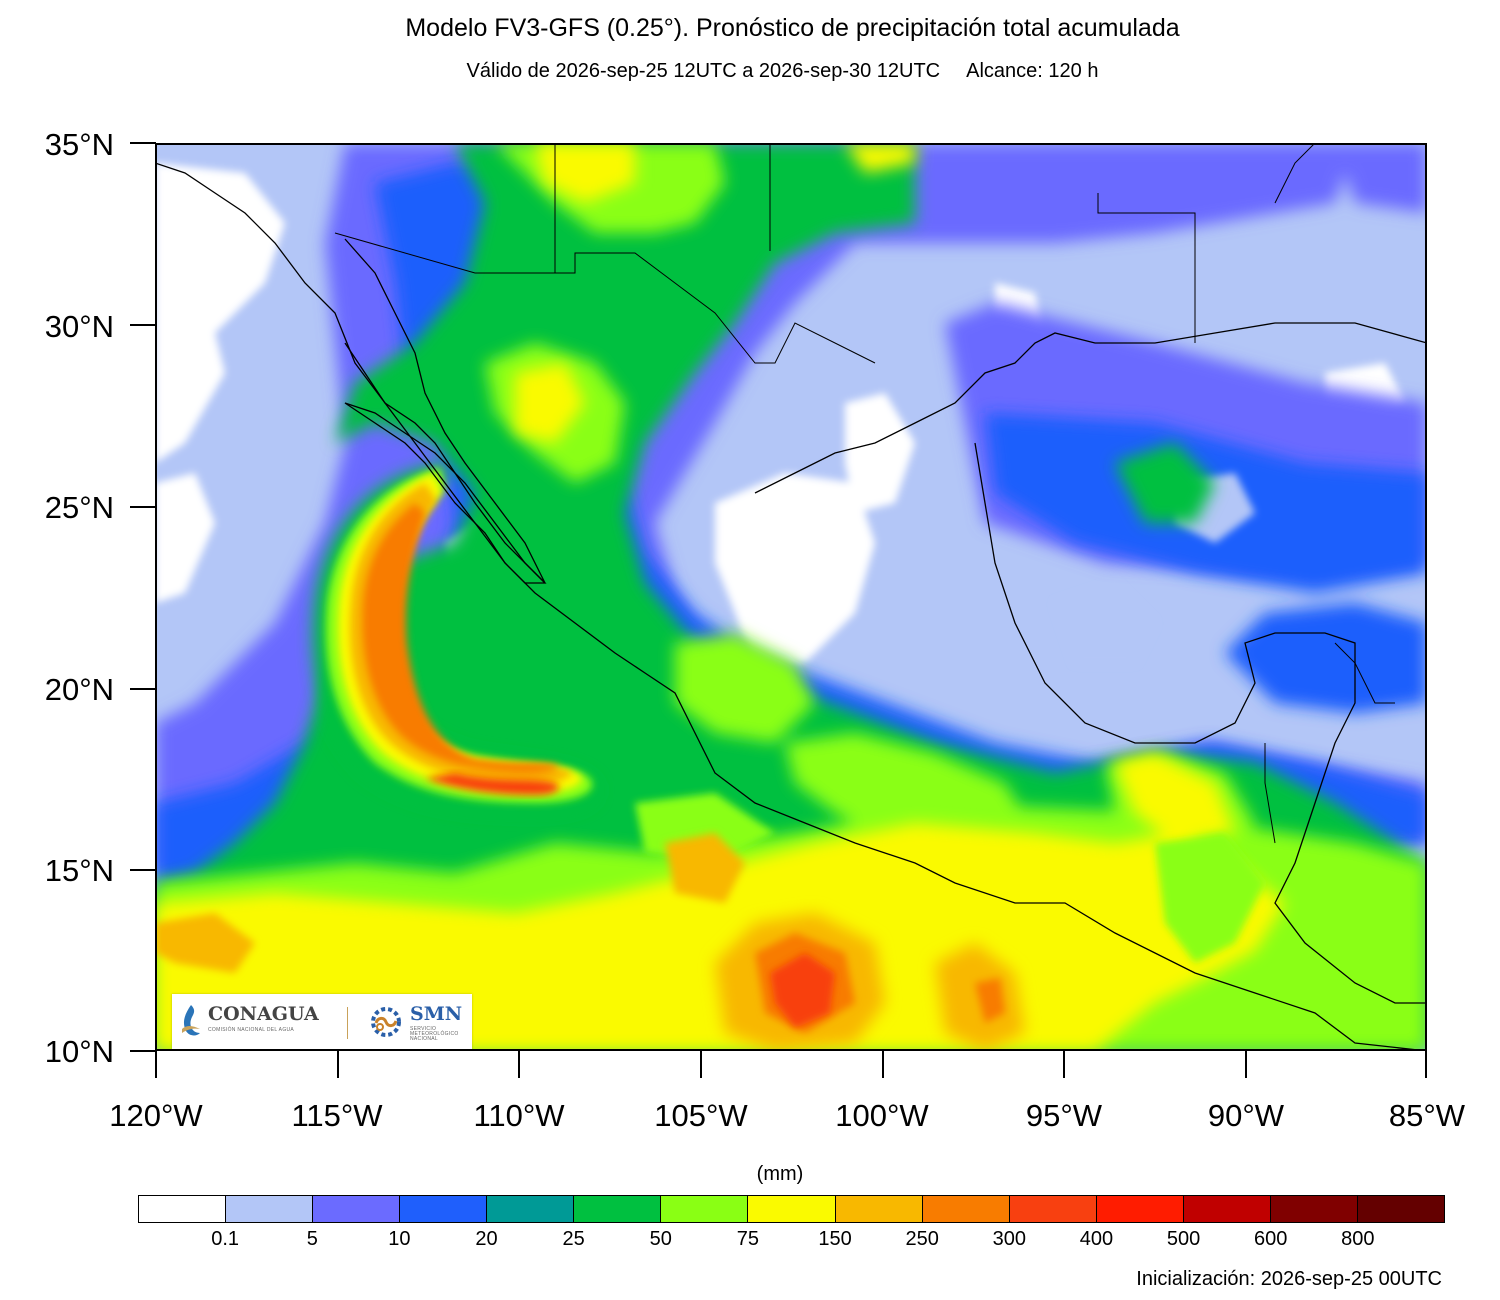 The image size is (1500, 1300). Describe the element at coordinates (780, 1174) in the screenshot. I see `legend-units: (mm)` at that location.